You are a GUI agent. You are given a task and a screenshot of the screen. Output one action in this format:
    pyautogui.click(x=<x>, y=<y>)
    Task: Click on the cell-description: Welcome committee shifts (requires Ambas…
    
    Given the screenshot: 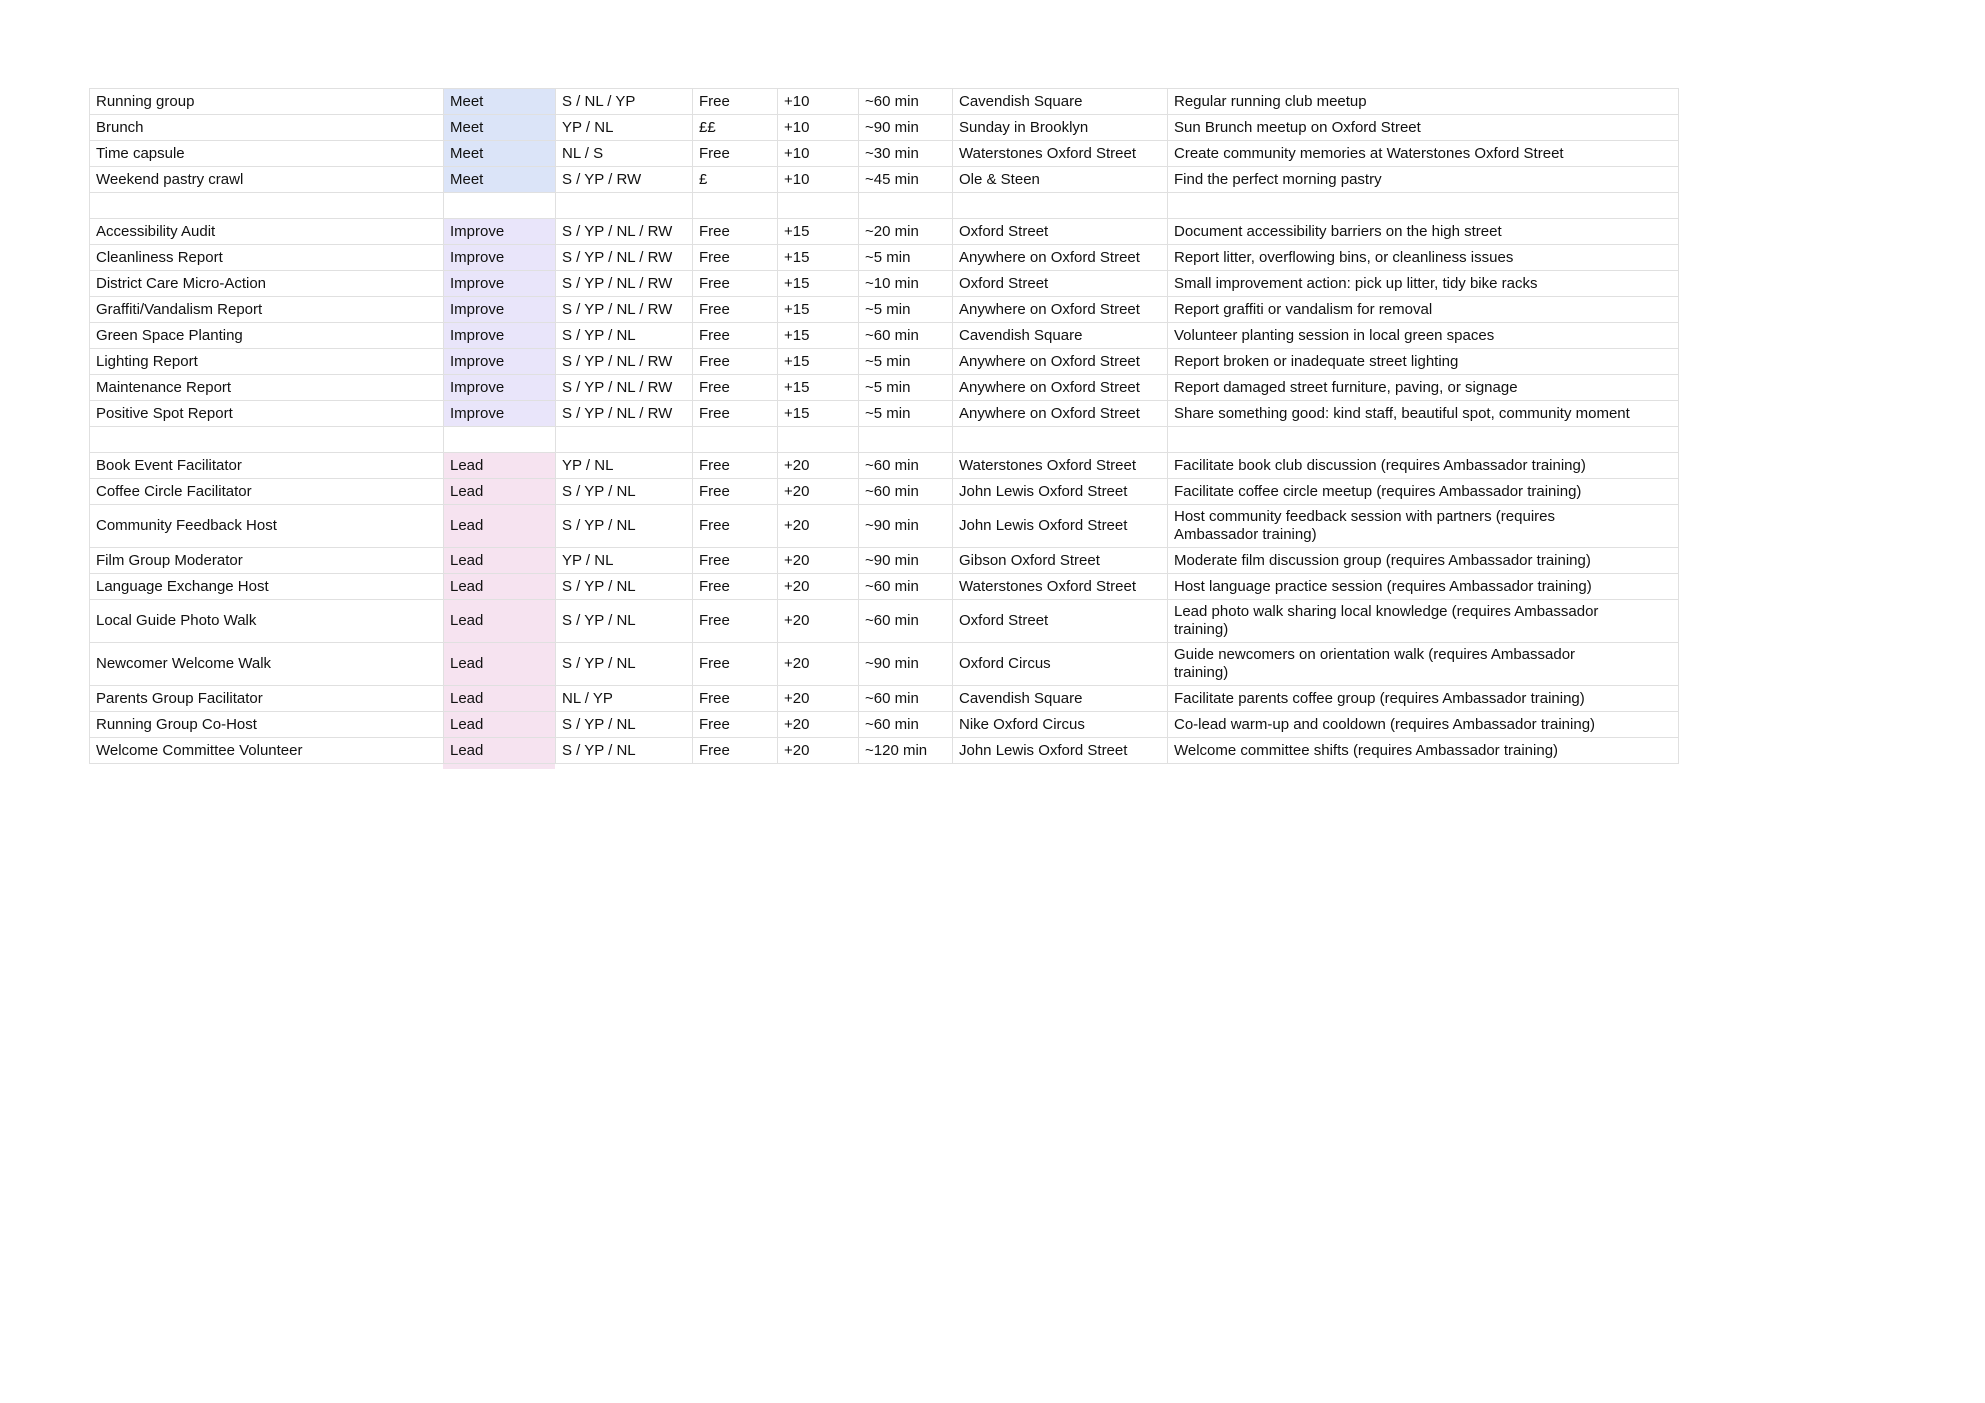 What is the action you would take?
    pyautogui.click(x=1423, y=750)
    